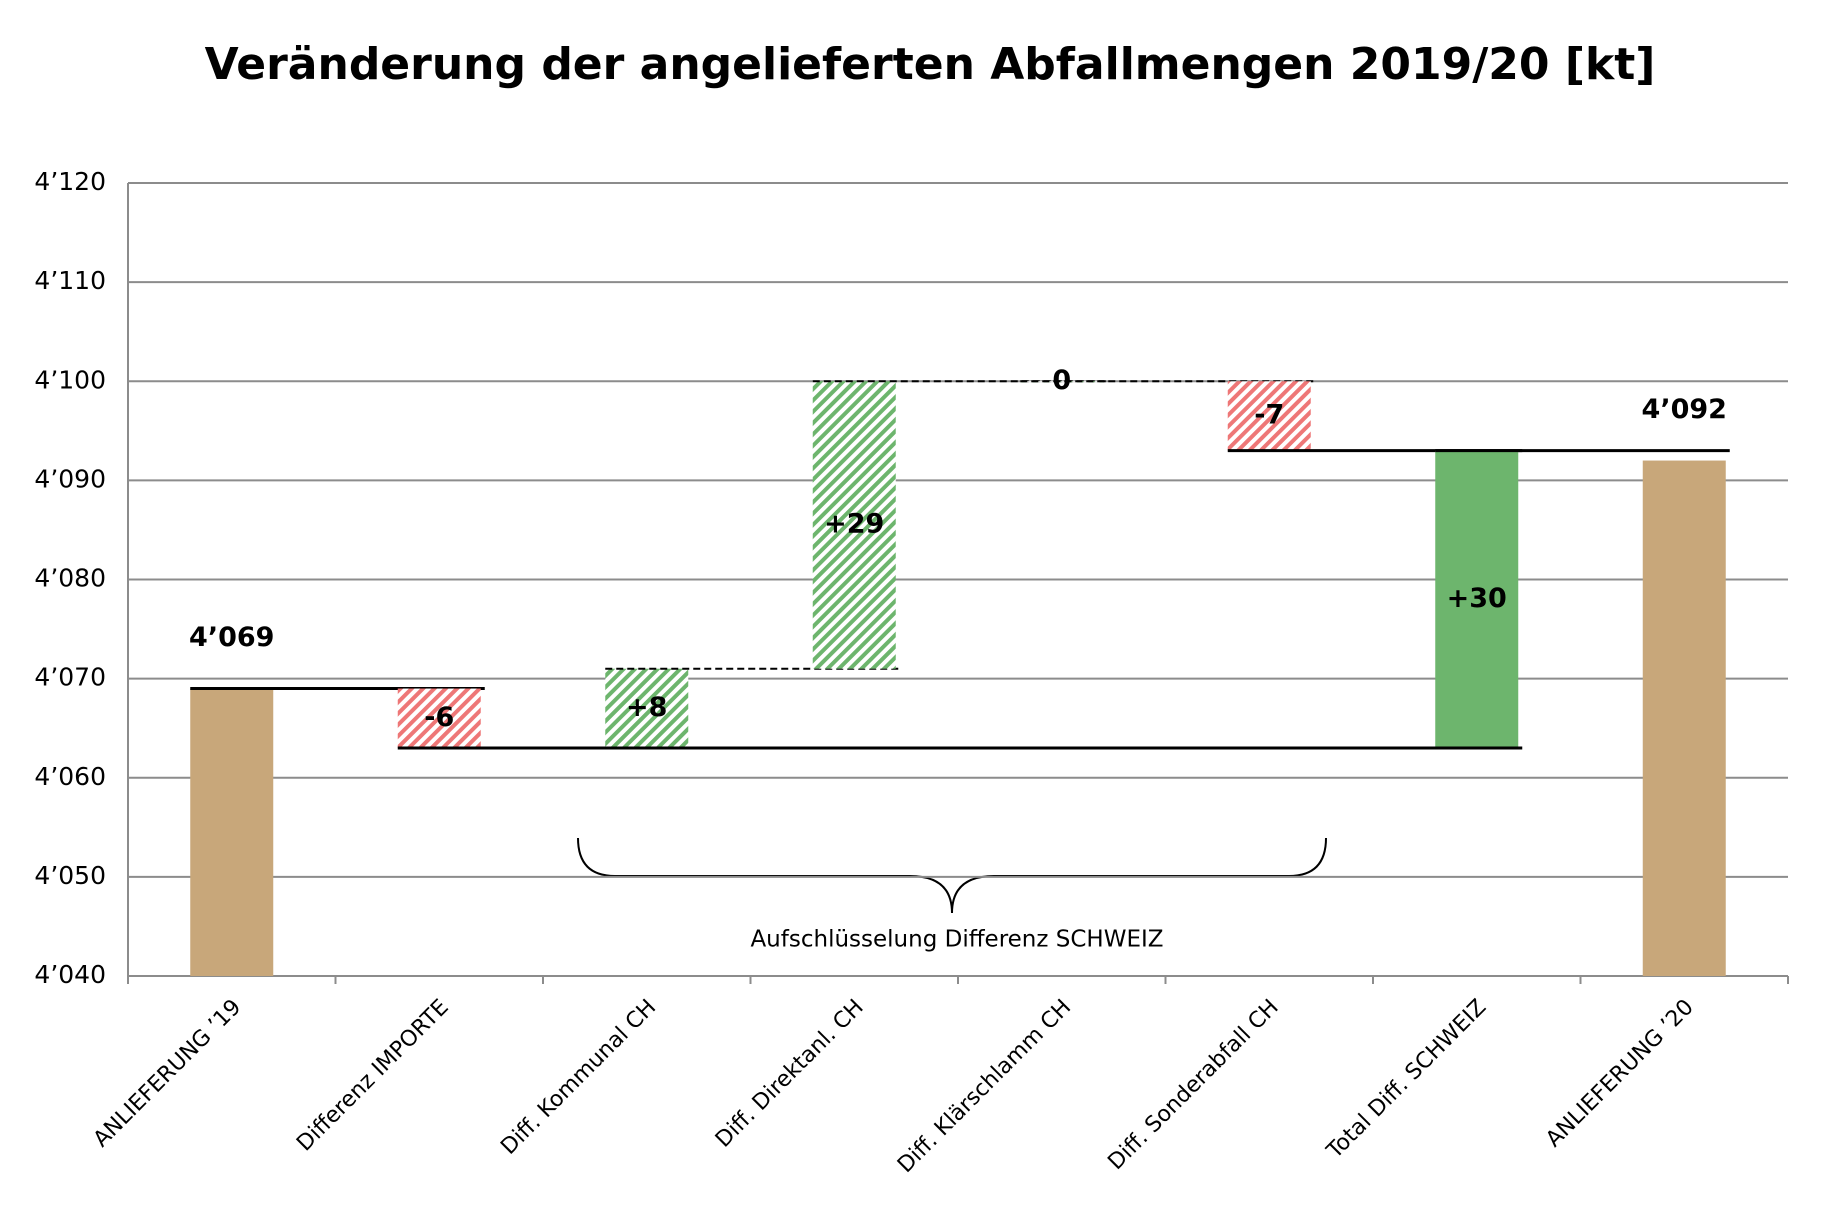 The image size is (1831, 1219). I want to click on y-tick-label: 4’100, so click(70, 379).